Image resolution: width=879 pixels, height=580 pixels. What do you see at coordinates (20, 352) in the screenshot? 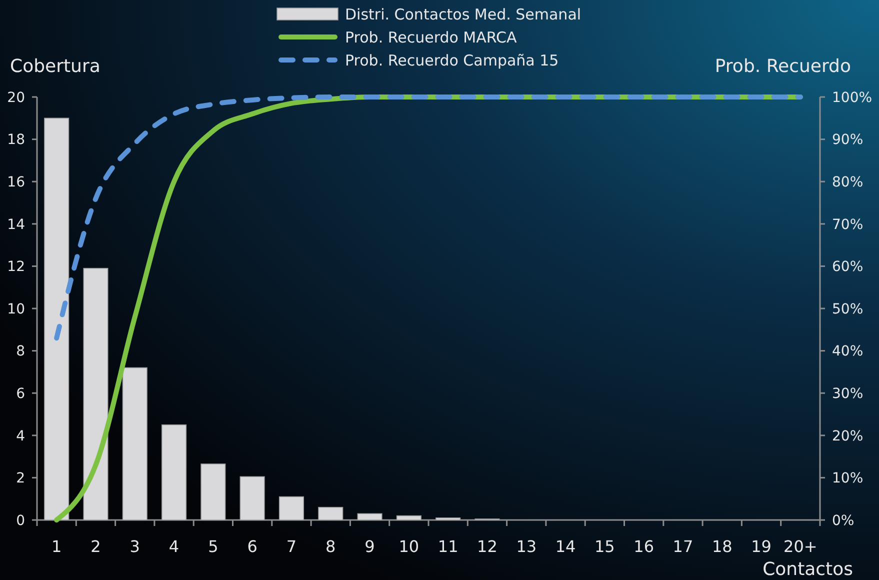
I see `y-tick-label: 8` at bounding box center [20, 352].